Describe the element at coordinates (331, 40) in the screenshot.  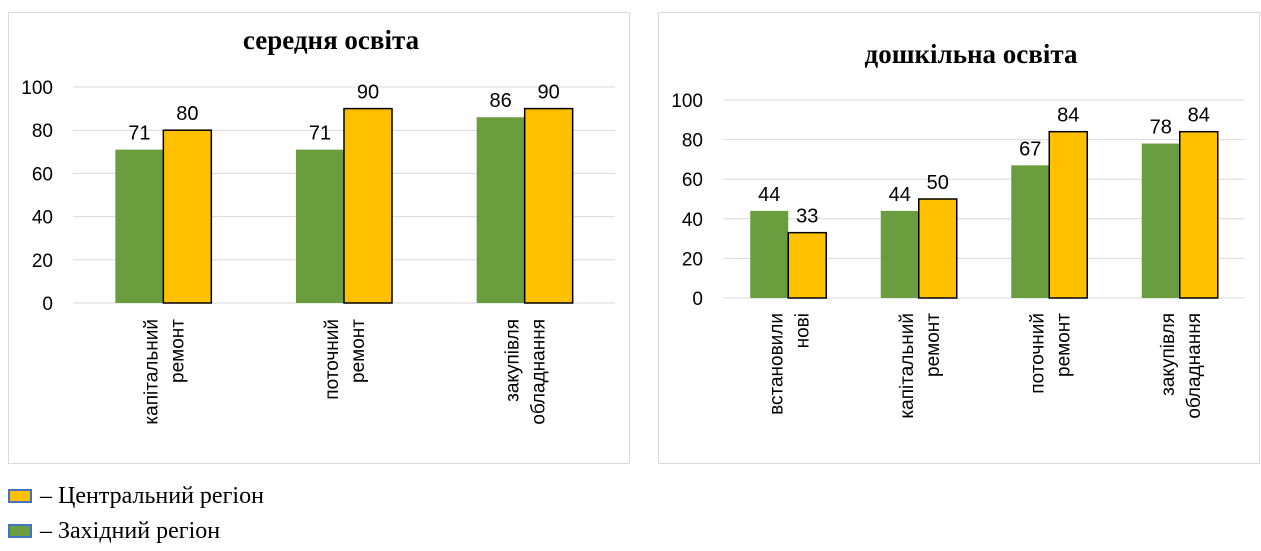
I see `chart-title: середня освіта` at that location.